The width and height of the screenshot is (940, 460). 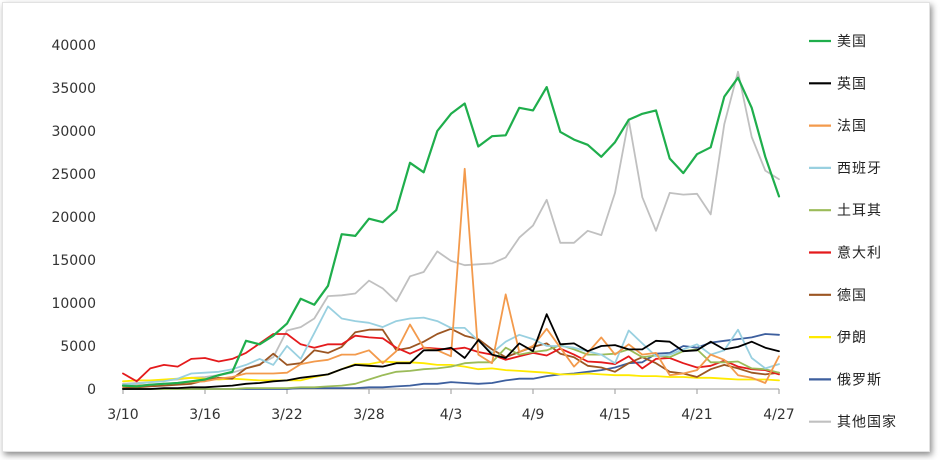 What do you see at coordinates (852, 42) in the screenshot?
I see `legend-label: 美国` at bounding box center [852, 42].